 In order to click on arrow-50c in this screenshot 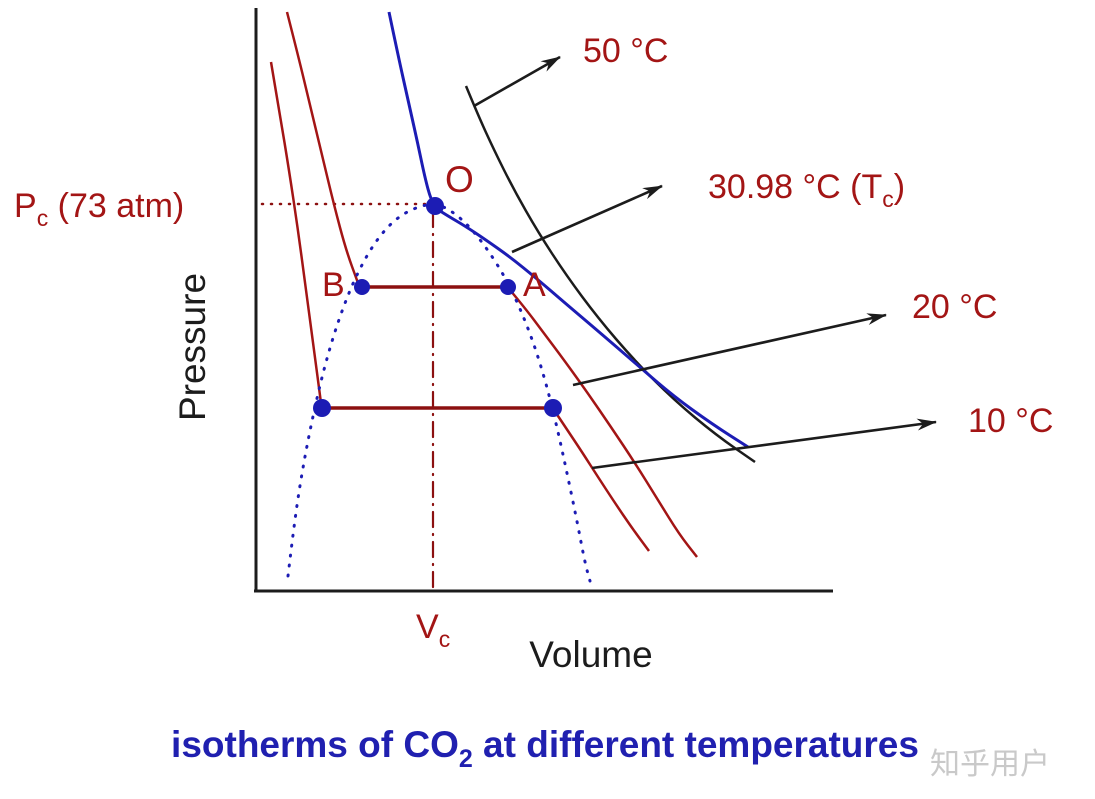, I will do `click(517, 81)`.